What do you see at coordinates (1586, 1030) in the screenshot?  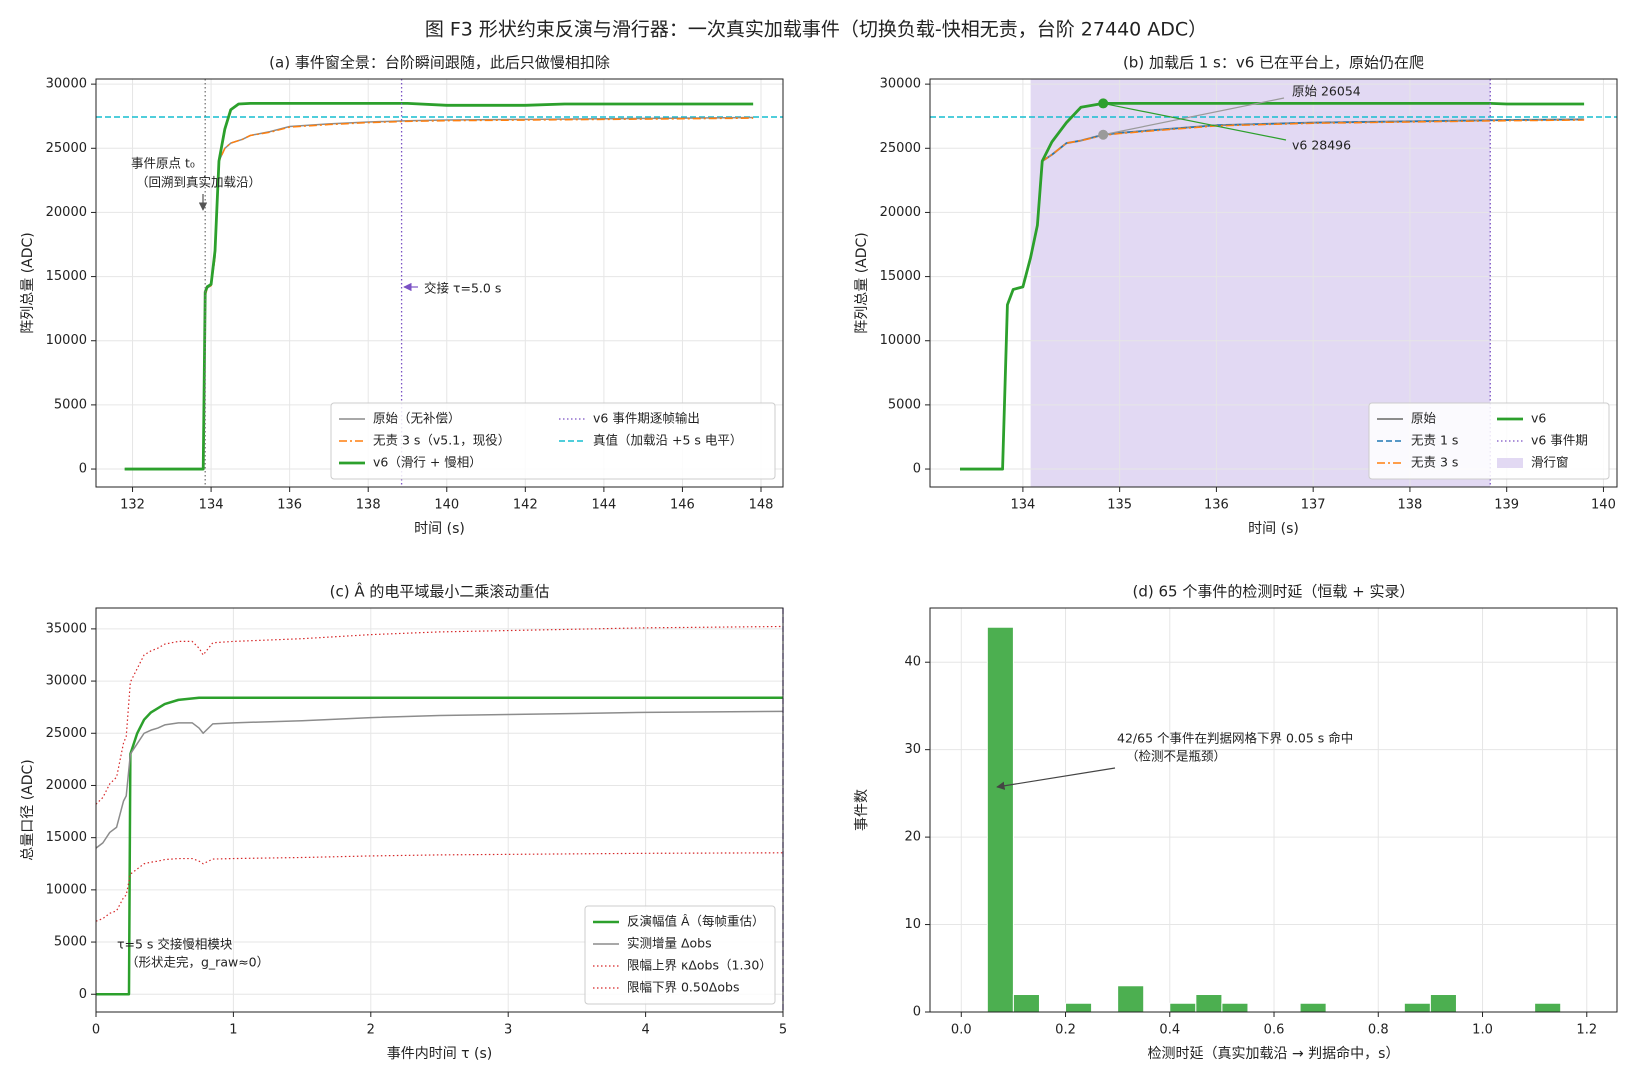 I see `x-tick-label: 1.2` at bounding box center [1586, 1030].